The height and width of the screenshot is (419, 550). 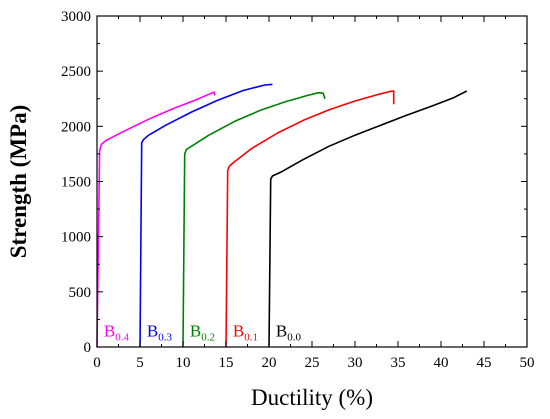 What do you see at coordinates (76, 238) in the screenshot?
I see `y-tick-label: 1000` at bounding box center [76, 238].